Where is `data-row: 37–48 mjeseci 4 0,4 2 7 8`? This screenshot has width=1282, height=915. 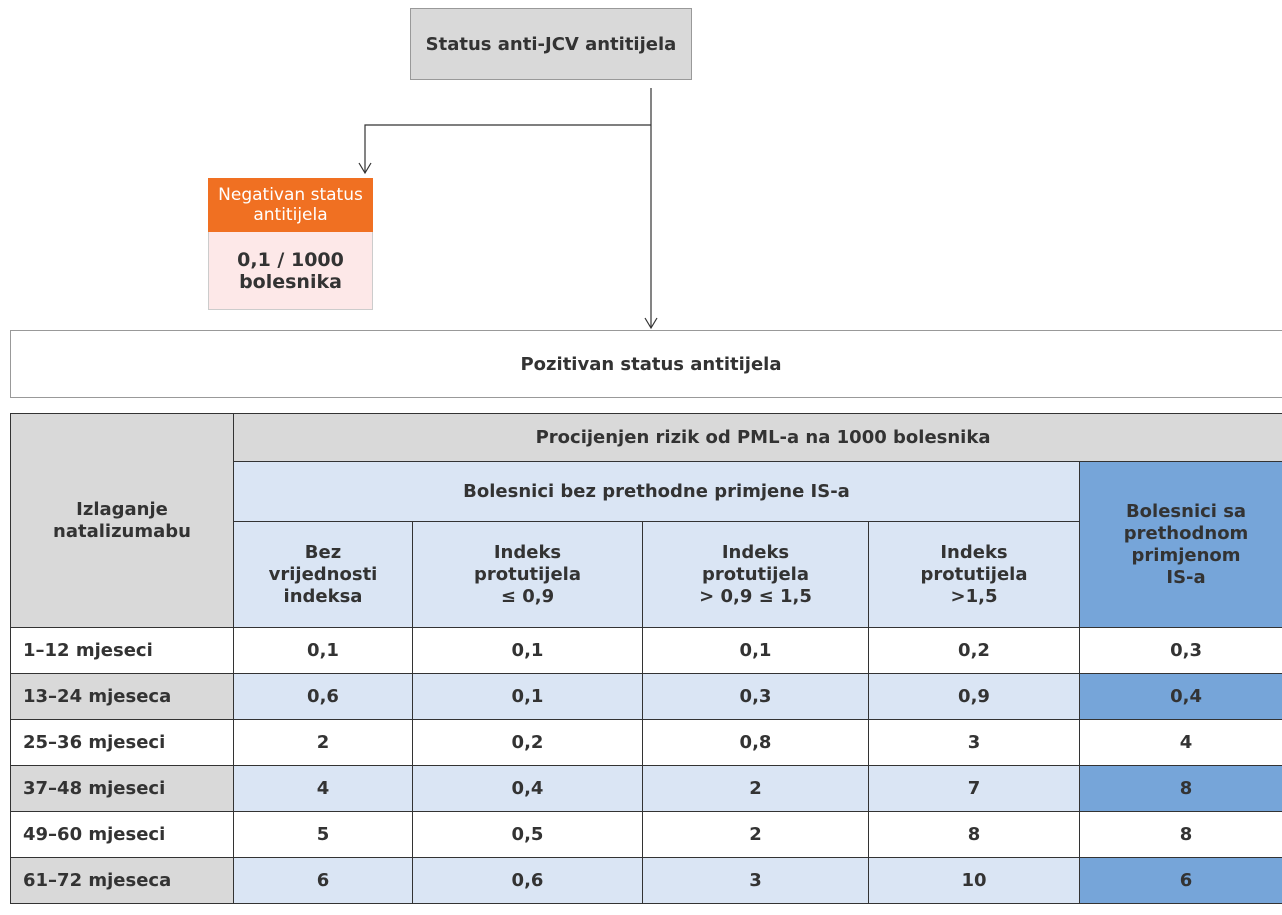 data-row: 37–48 mjeseci 4 0,4 2 7 8 is located at coordinates (646, 788).